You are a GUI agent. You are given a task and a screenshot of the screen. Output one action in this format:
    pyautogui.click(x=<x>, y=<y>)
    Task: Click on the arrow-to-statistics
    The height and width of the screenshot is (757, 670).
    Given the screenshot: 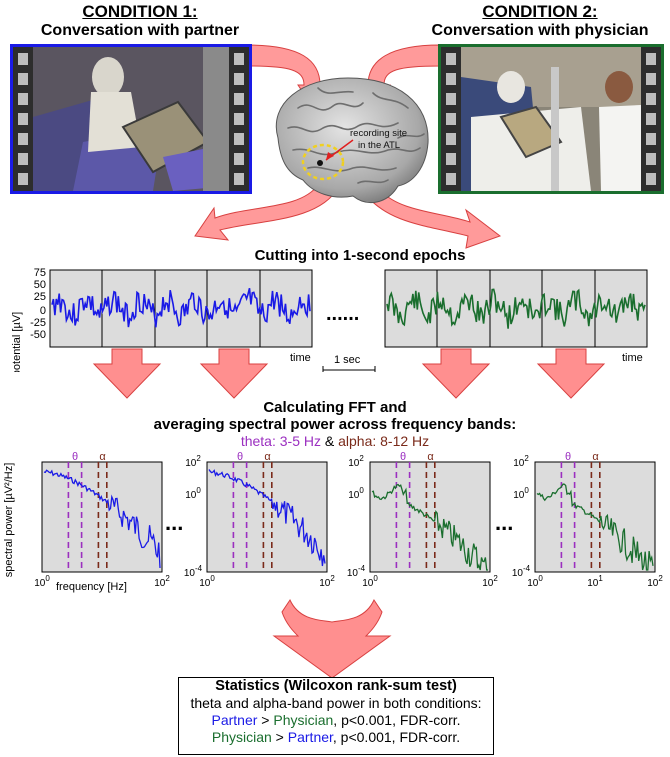 What is the action you would take?
    pyautogui.click(x=332, y=638)
    